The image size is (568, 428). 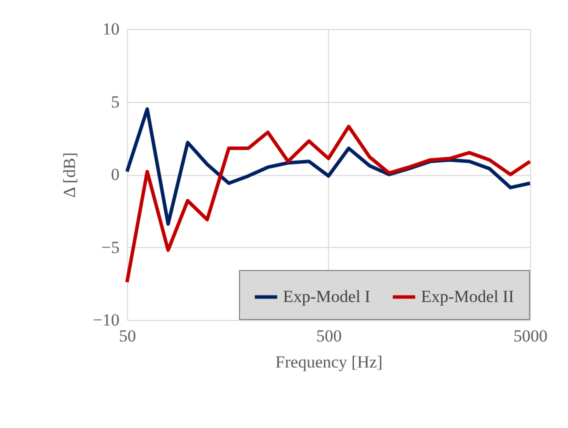 I want to click on y-axis-title: Δ [dB], so click(x=69, y=175).